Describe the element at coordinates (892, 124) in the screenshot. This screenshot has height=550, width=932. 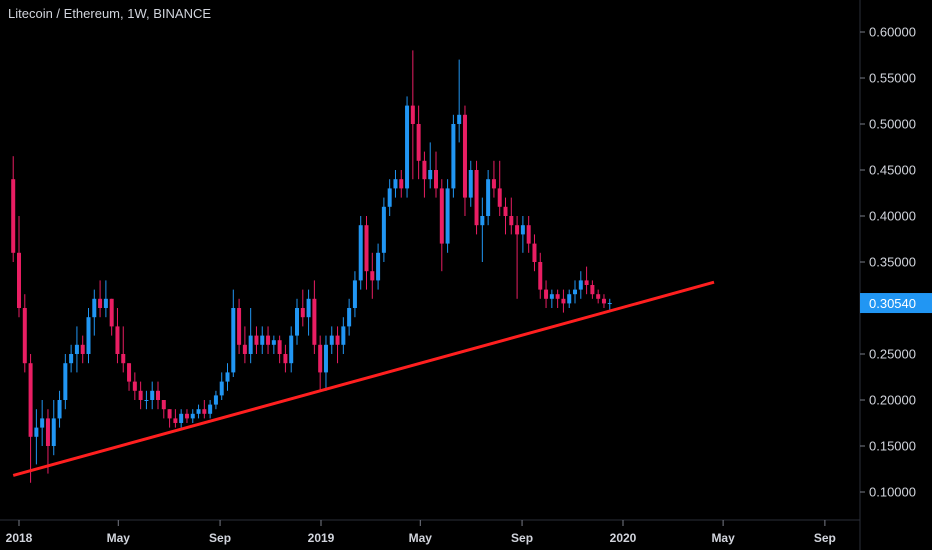
I see `y-tick-label: 0.50000` at that location.